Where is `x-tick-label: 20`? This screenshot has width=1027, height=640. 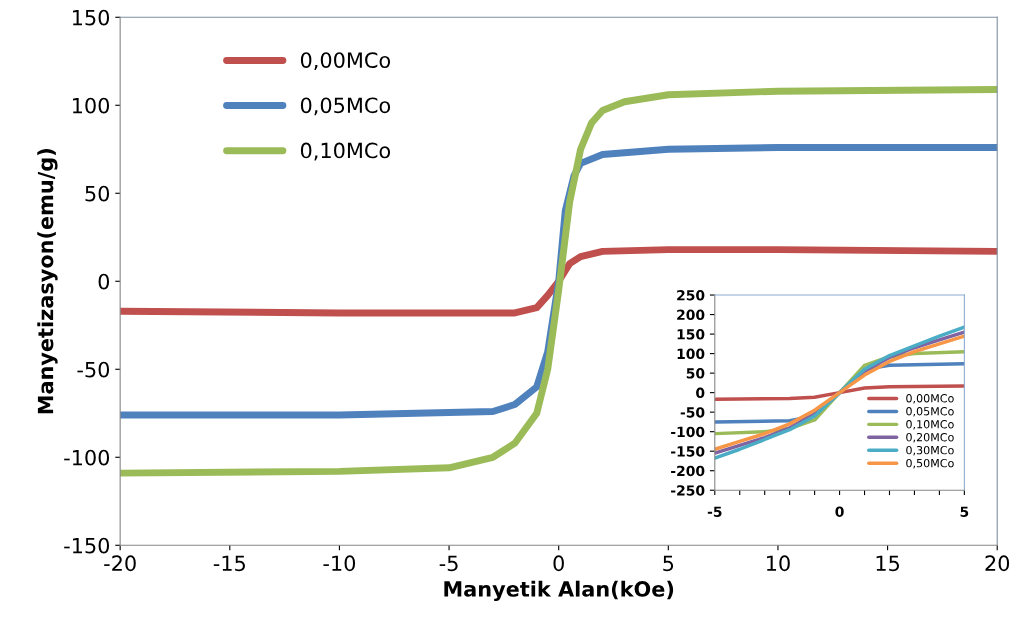 x-tick-label: 20 is located at coordinates (997, 563).